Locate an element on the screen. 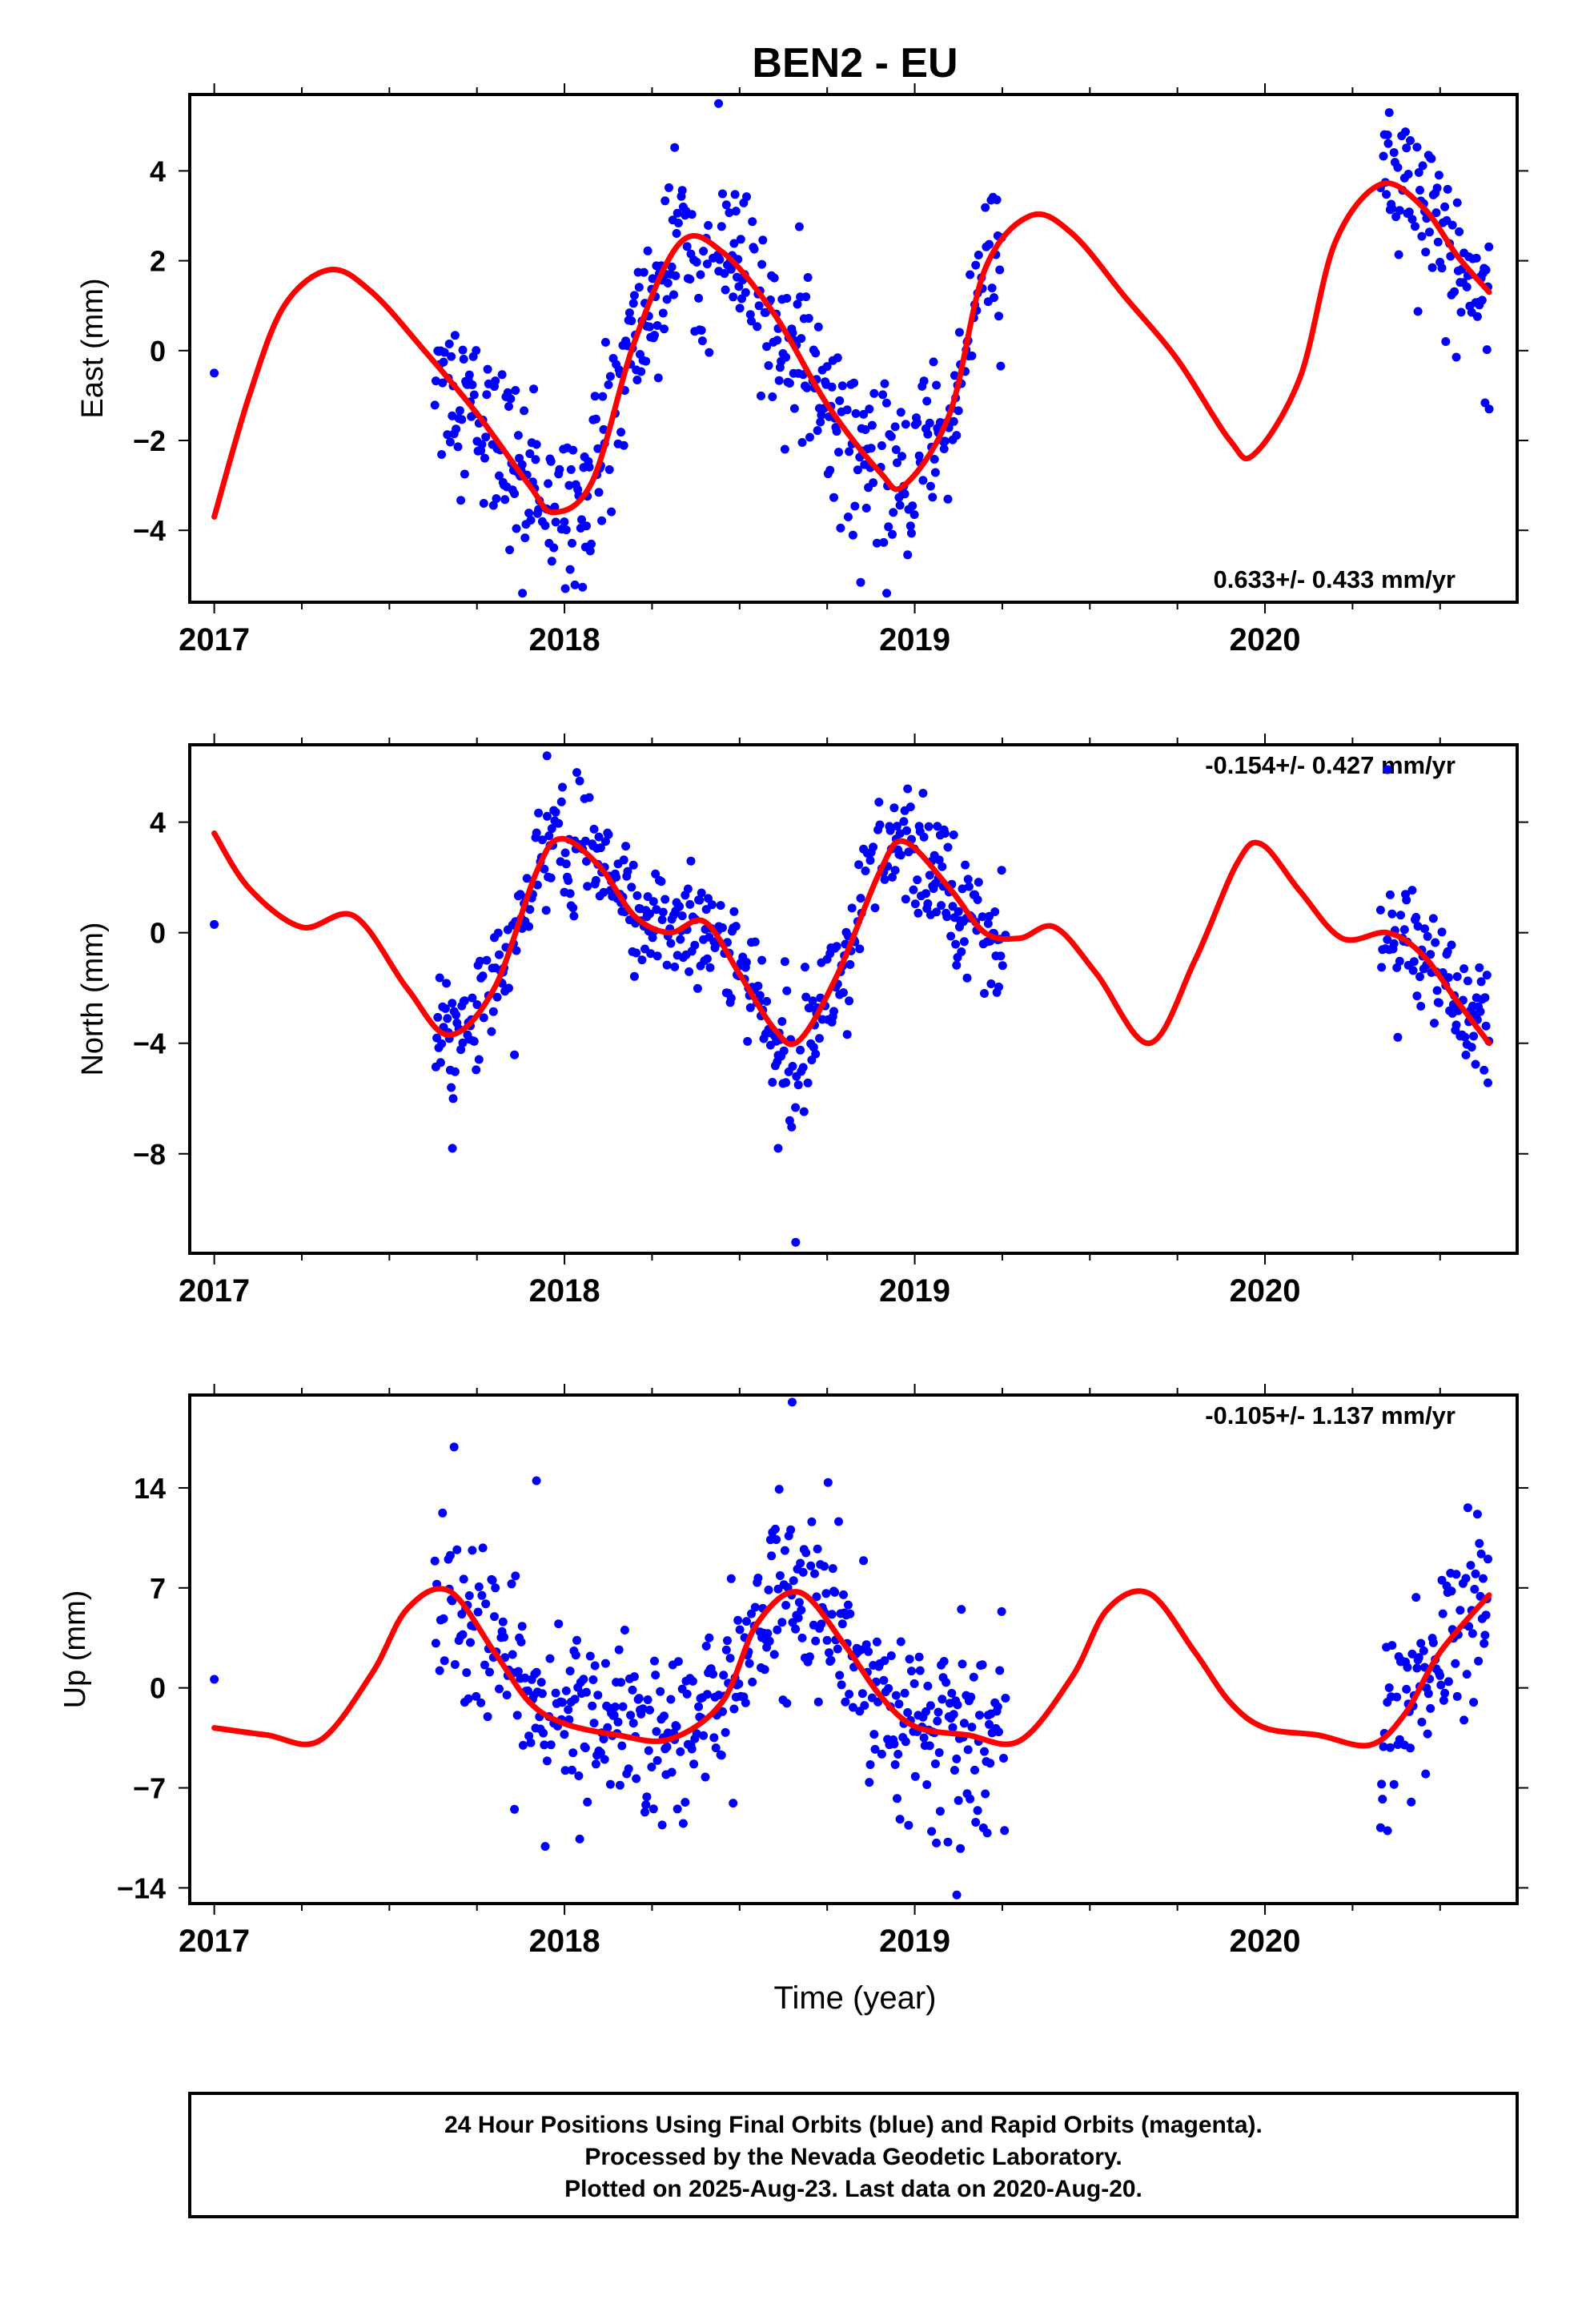 The width and height of the screenshot is (1582, 2324). x-tick-label: 2020 is located at coordinates (1265, 639).